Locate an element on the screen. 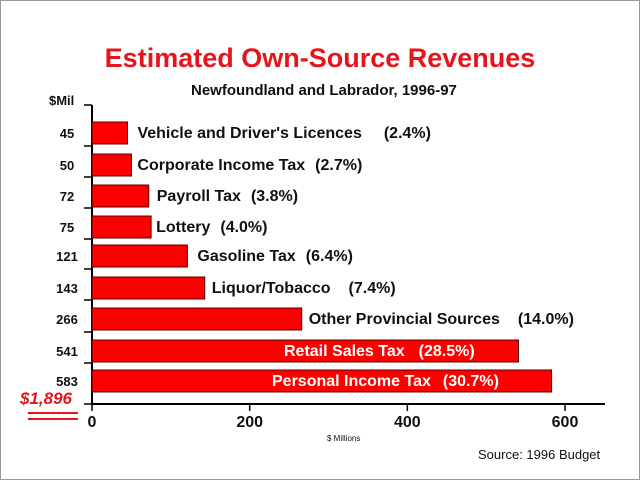  bar-percent-label: (14.0%) is located at coordinates (546, 319).